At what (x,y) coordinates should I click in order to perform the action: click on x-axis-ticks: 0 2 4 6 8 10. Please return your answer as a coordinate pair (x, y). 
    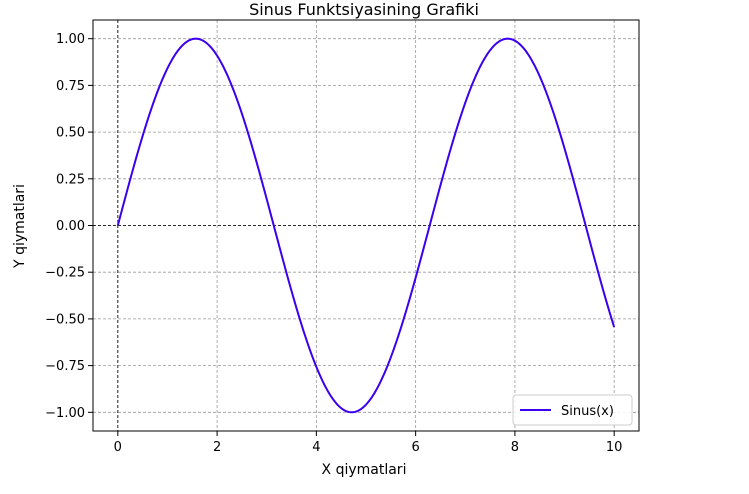
    Looking at the image, I should click on (368, 443).